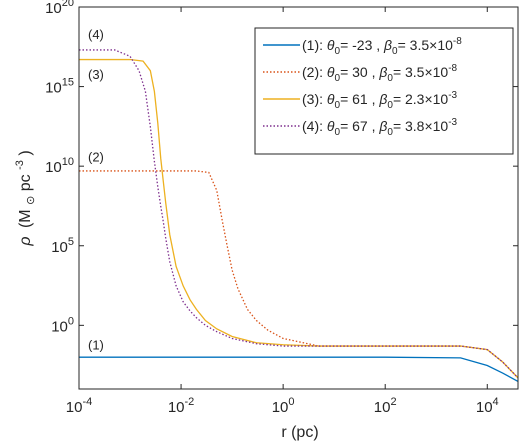  What do you see at coordinates (484, 407) in the screenshot?
I see `x-tick-label-4-base: 10` at bounding box center [484, 407].